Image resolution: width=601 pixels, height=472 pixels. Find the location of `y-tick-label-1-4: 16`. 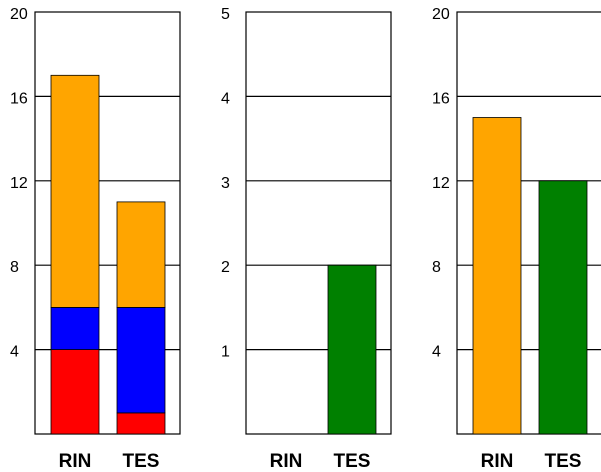

y-tick-label-1-4: 16 is located at coordinates (19, 98).